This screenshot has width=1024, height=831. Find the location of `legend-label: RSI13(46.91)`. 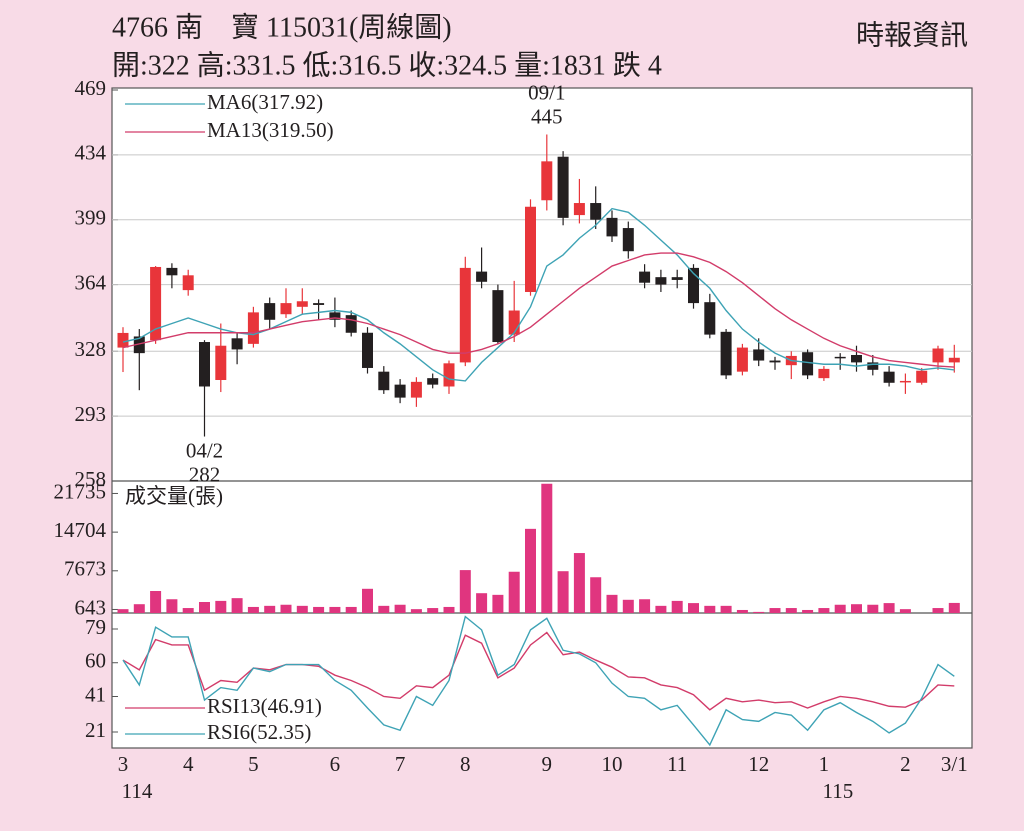

legend-label: RSI13(46.91) is located at coordinates (264, 706).